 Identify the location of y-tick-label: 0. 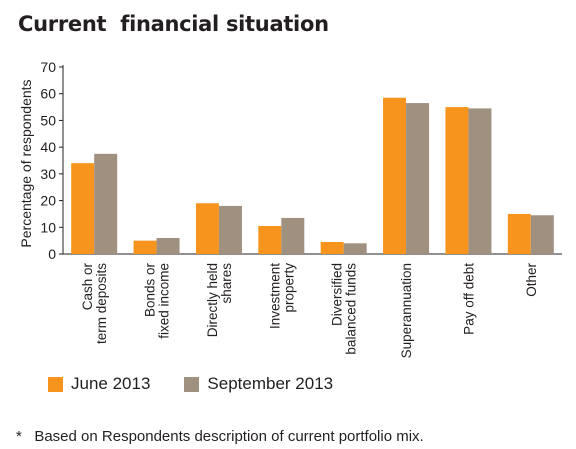
(52, 254).